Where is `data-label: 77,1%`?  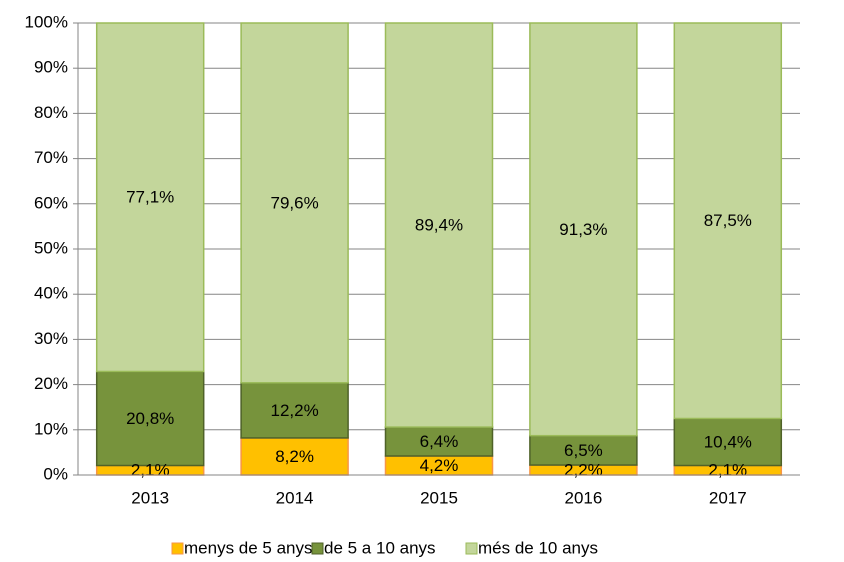
data-label: 77,1% is located at coordinates (150, 197).